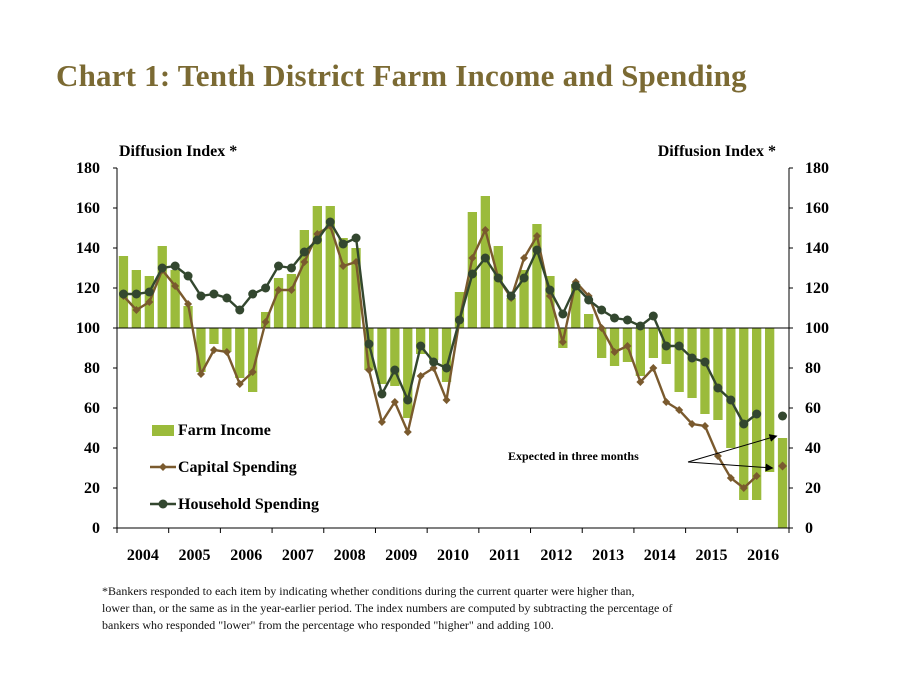 This screenshot has height=674, width=898. I want to click on y-tick-label-right: 140, so click(817, 248).